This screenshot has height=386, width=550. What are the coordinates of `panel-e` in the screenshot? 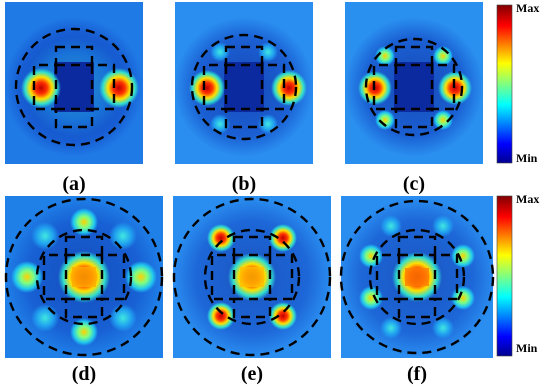 It's located at (252, 277).